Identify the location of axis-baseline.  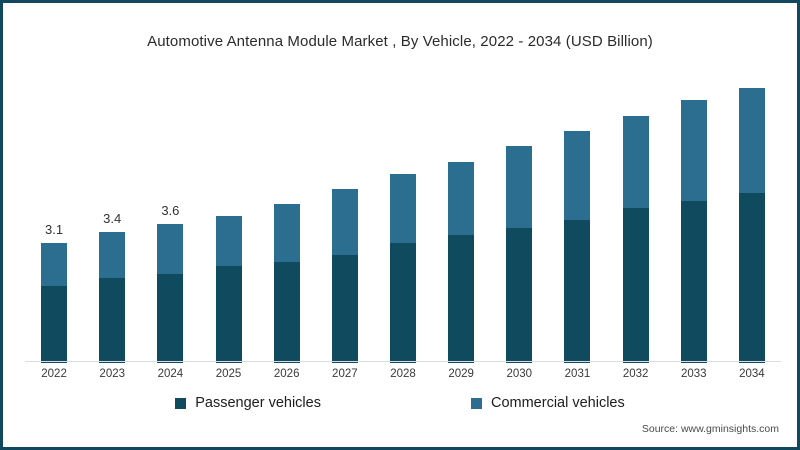
(403, 361).